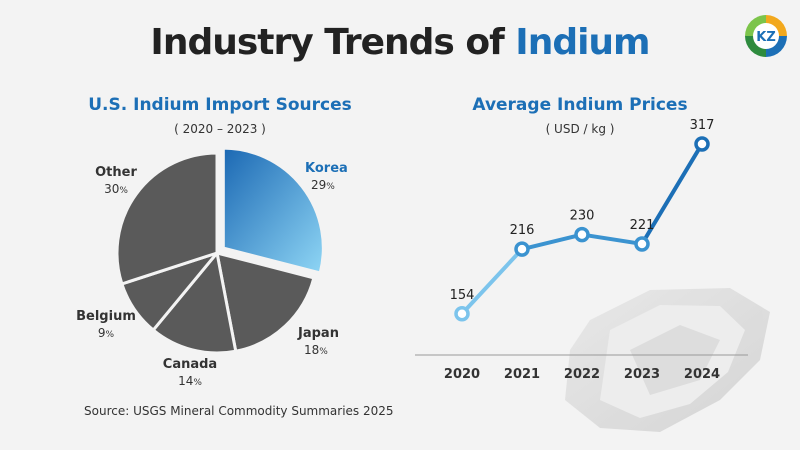 This screenshot has width=800, height=450. What do you see at coordinates (330, 187) in the screenshot?
I see `pie-unit-korea: %` at bounding box center [330, 187].